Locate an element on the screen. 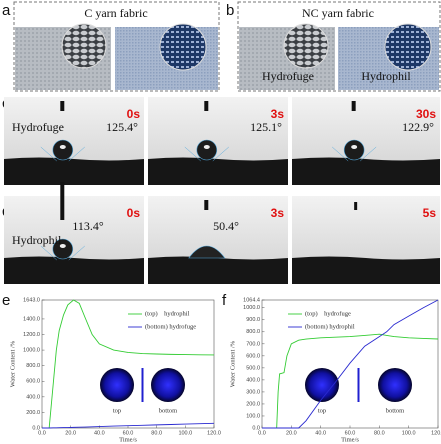  panel-label: b is located at coordinates (230, 10).